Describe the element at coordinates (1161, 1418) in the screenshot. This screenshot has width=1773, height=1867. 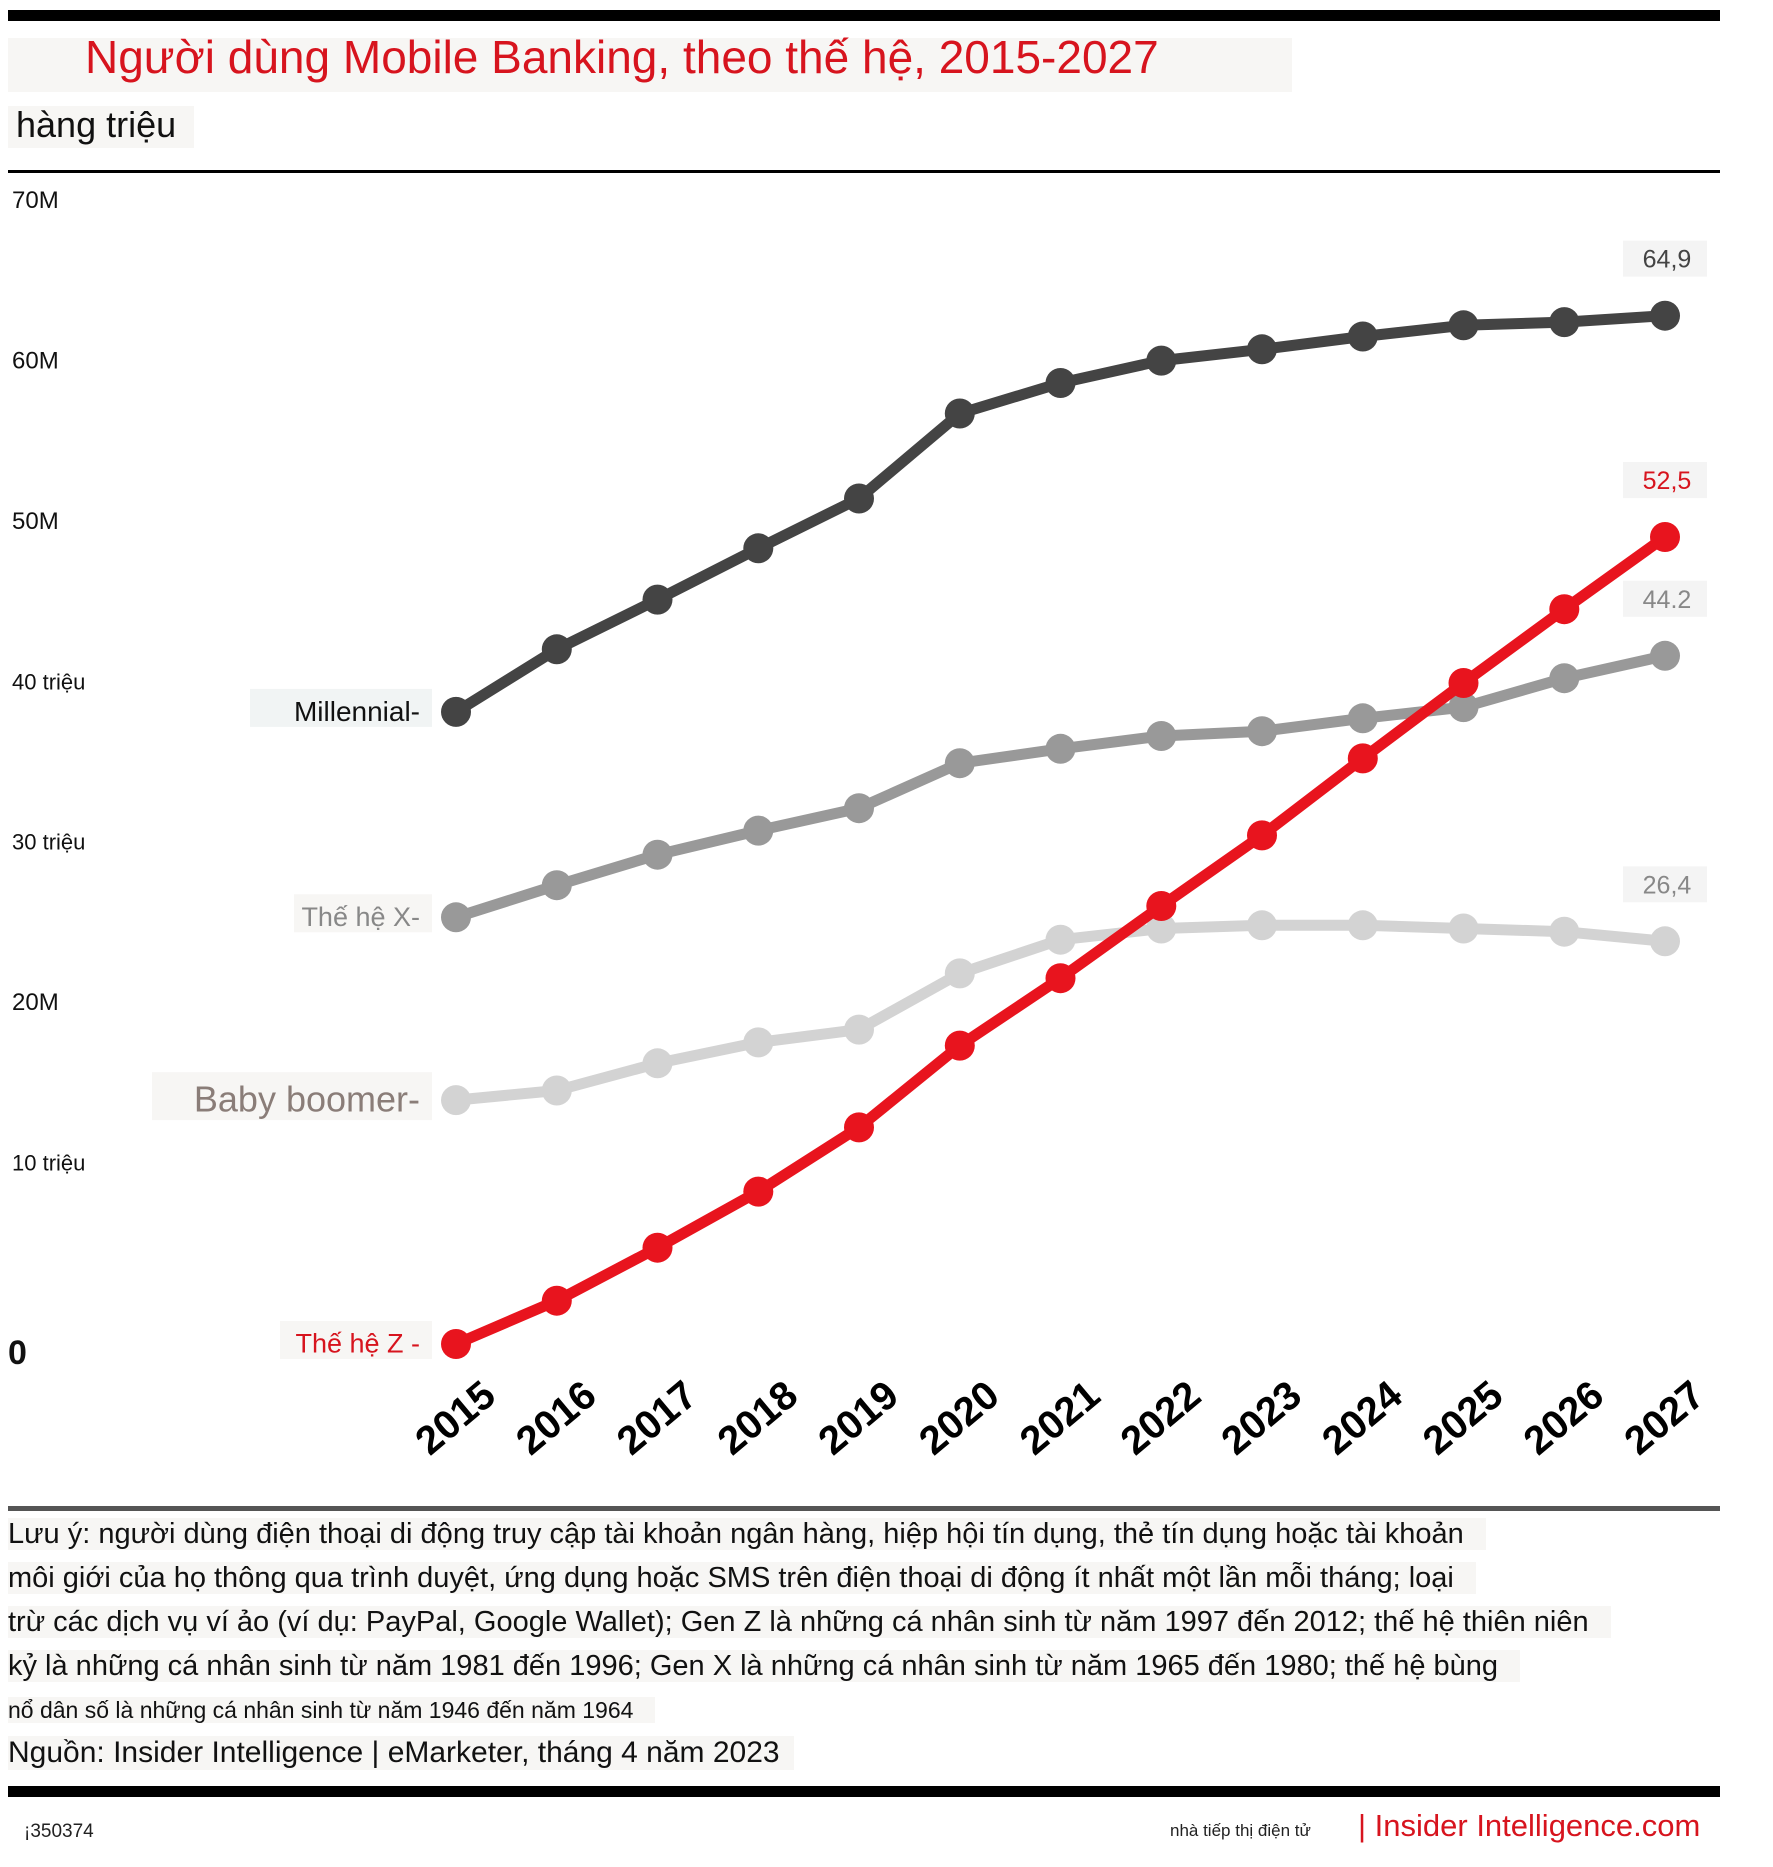
I see `x-tick-label: 2022` at that location.